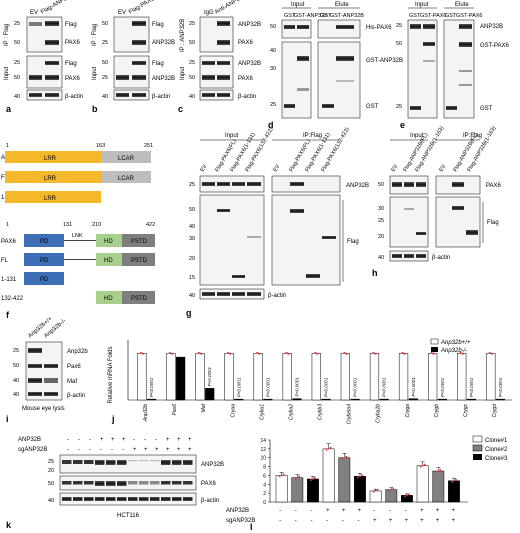 This screenshot has height=533, width=520. Describe the element at coordinates (367, 516) in the screenshot. I see `l-sign-grid: - - - + + + - - - + + + - - - - - - + + + + + +` at that location.